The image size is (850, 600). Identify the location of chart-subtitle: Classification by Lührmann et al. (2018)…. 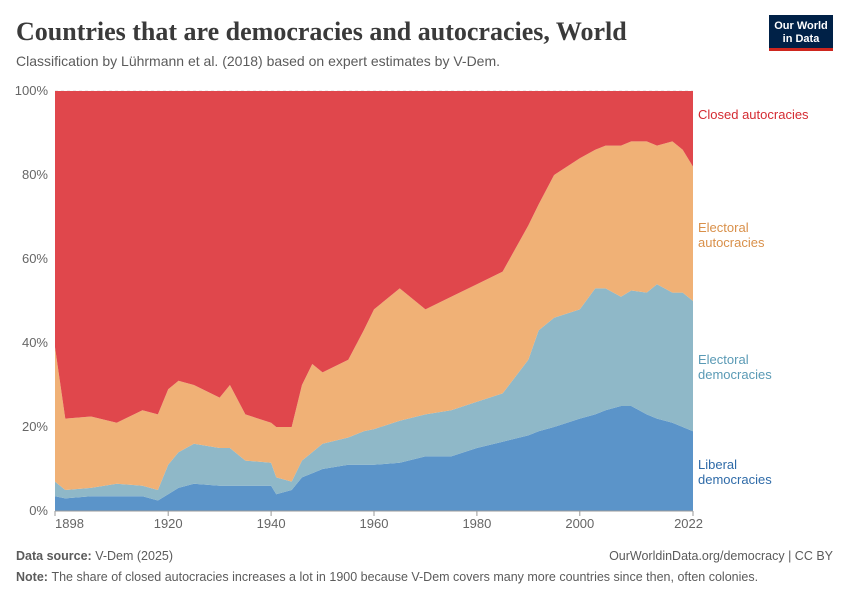
(258, 61).